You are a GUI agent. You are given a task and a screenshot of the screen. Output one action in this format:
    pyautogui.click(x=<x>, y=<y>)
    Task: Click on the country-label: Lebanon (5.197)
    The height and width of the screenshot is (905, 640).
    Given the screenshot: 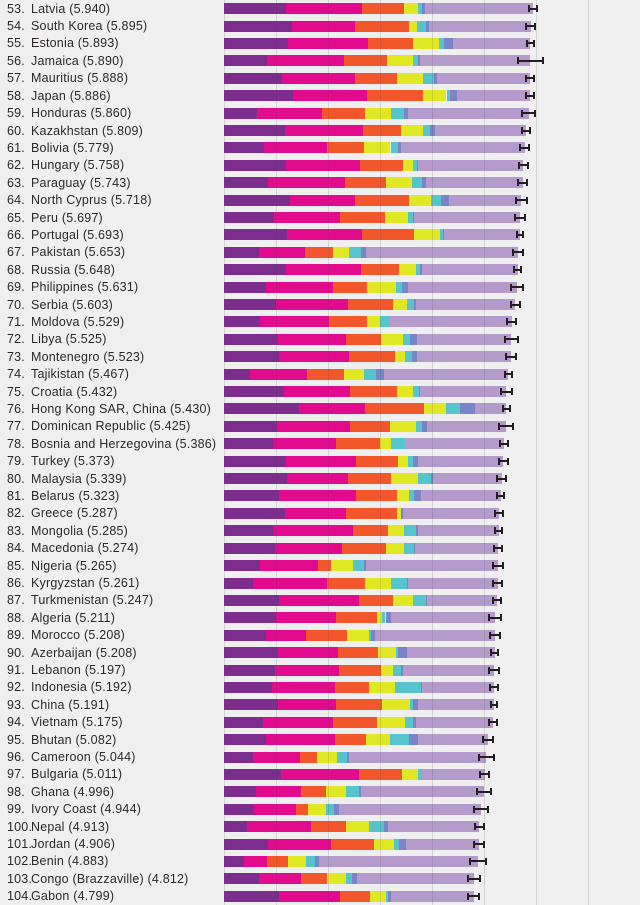 What is the action you would take?
    pyautogui.click(x=78, y=670)
    